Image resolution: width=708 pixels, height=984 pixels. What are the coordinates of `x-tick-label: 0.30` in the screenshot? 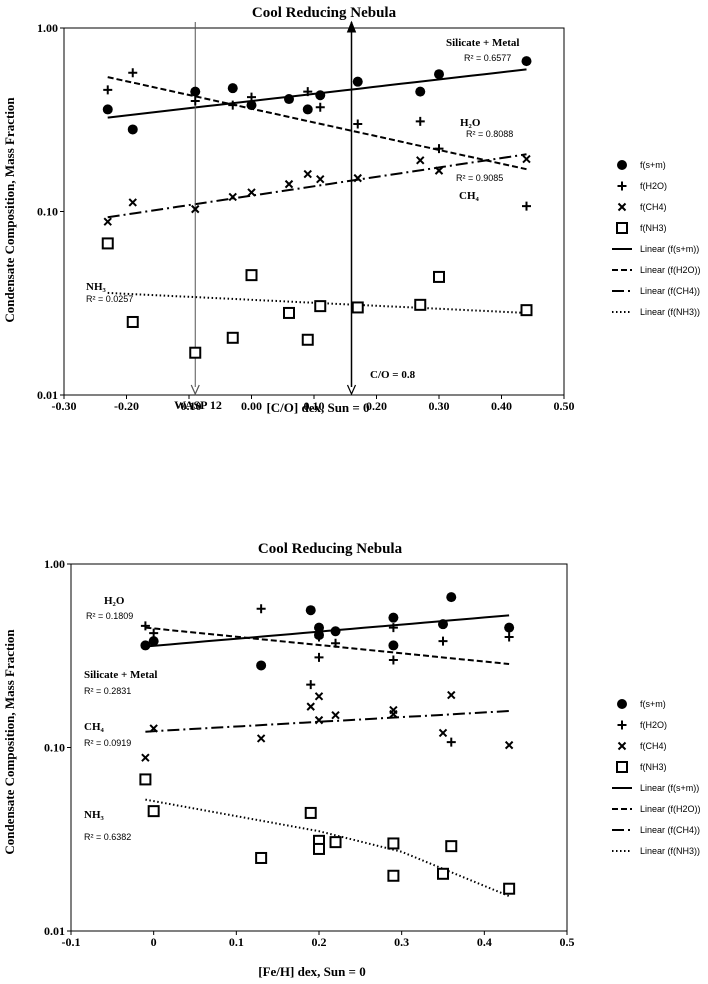 It's located at (439, 406).